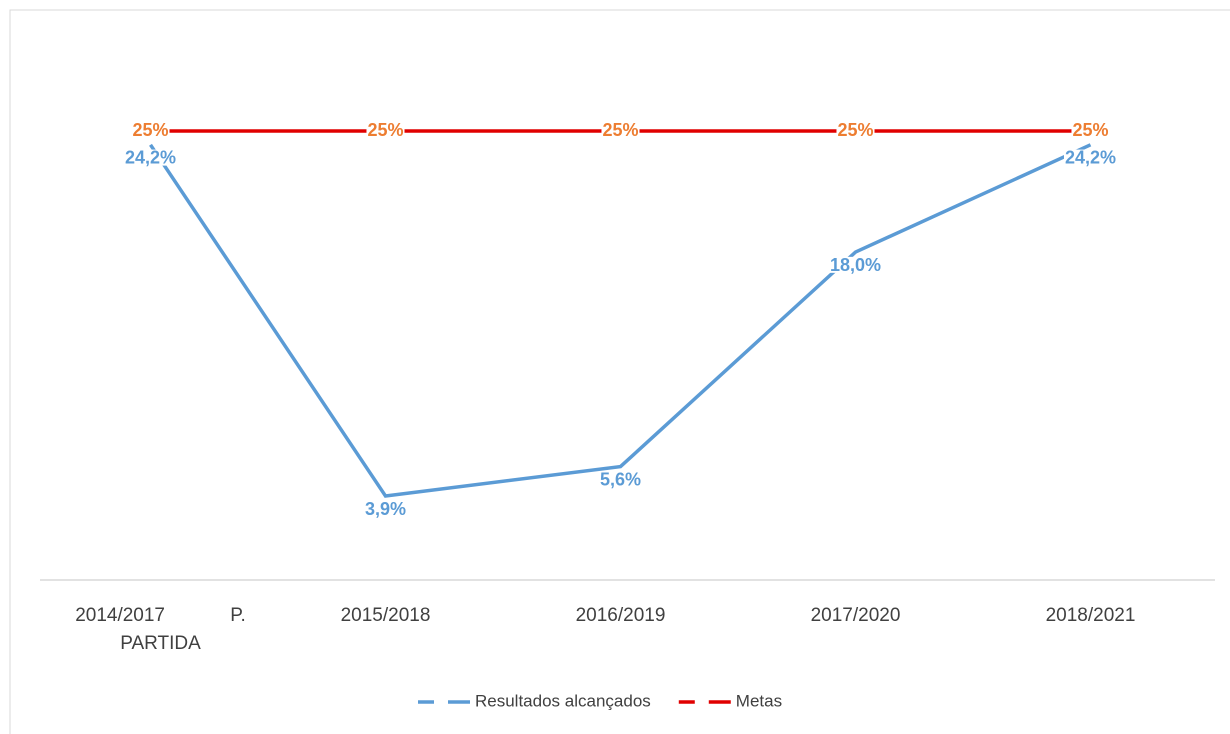 This screenshot has height=734, width=1230. What do you see at coordinates (563, 700) in the screenshot?
I see `legend-label: Resultados alcançados` at bounding box center [563, 700].